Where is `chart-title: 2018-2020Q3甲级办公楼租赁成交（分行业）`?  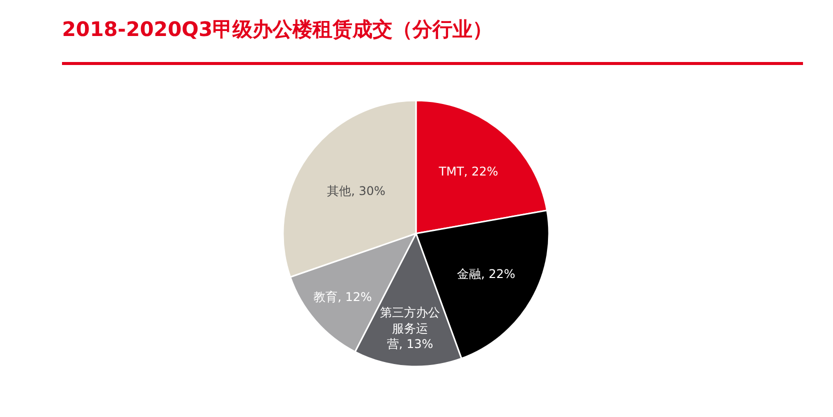
chart-title: 2018-2020Q3甲级办公楼租赁成交（分行业） is located at coordinates (277, 29).